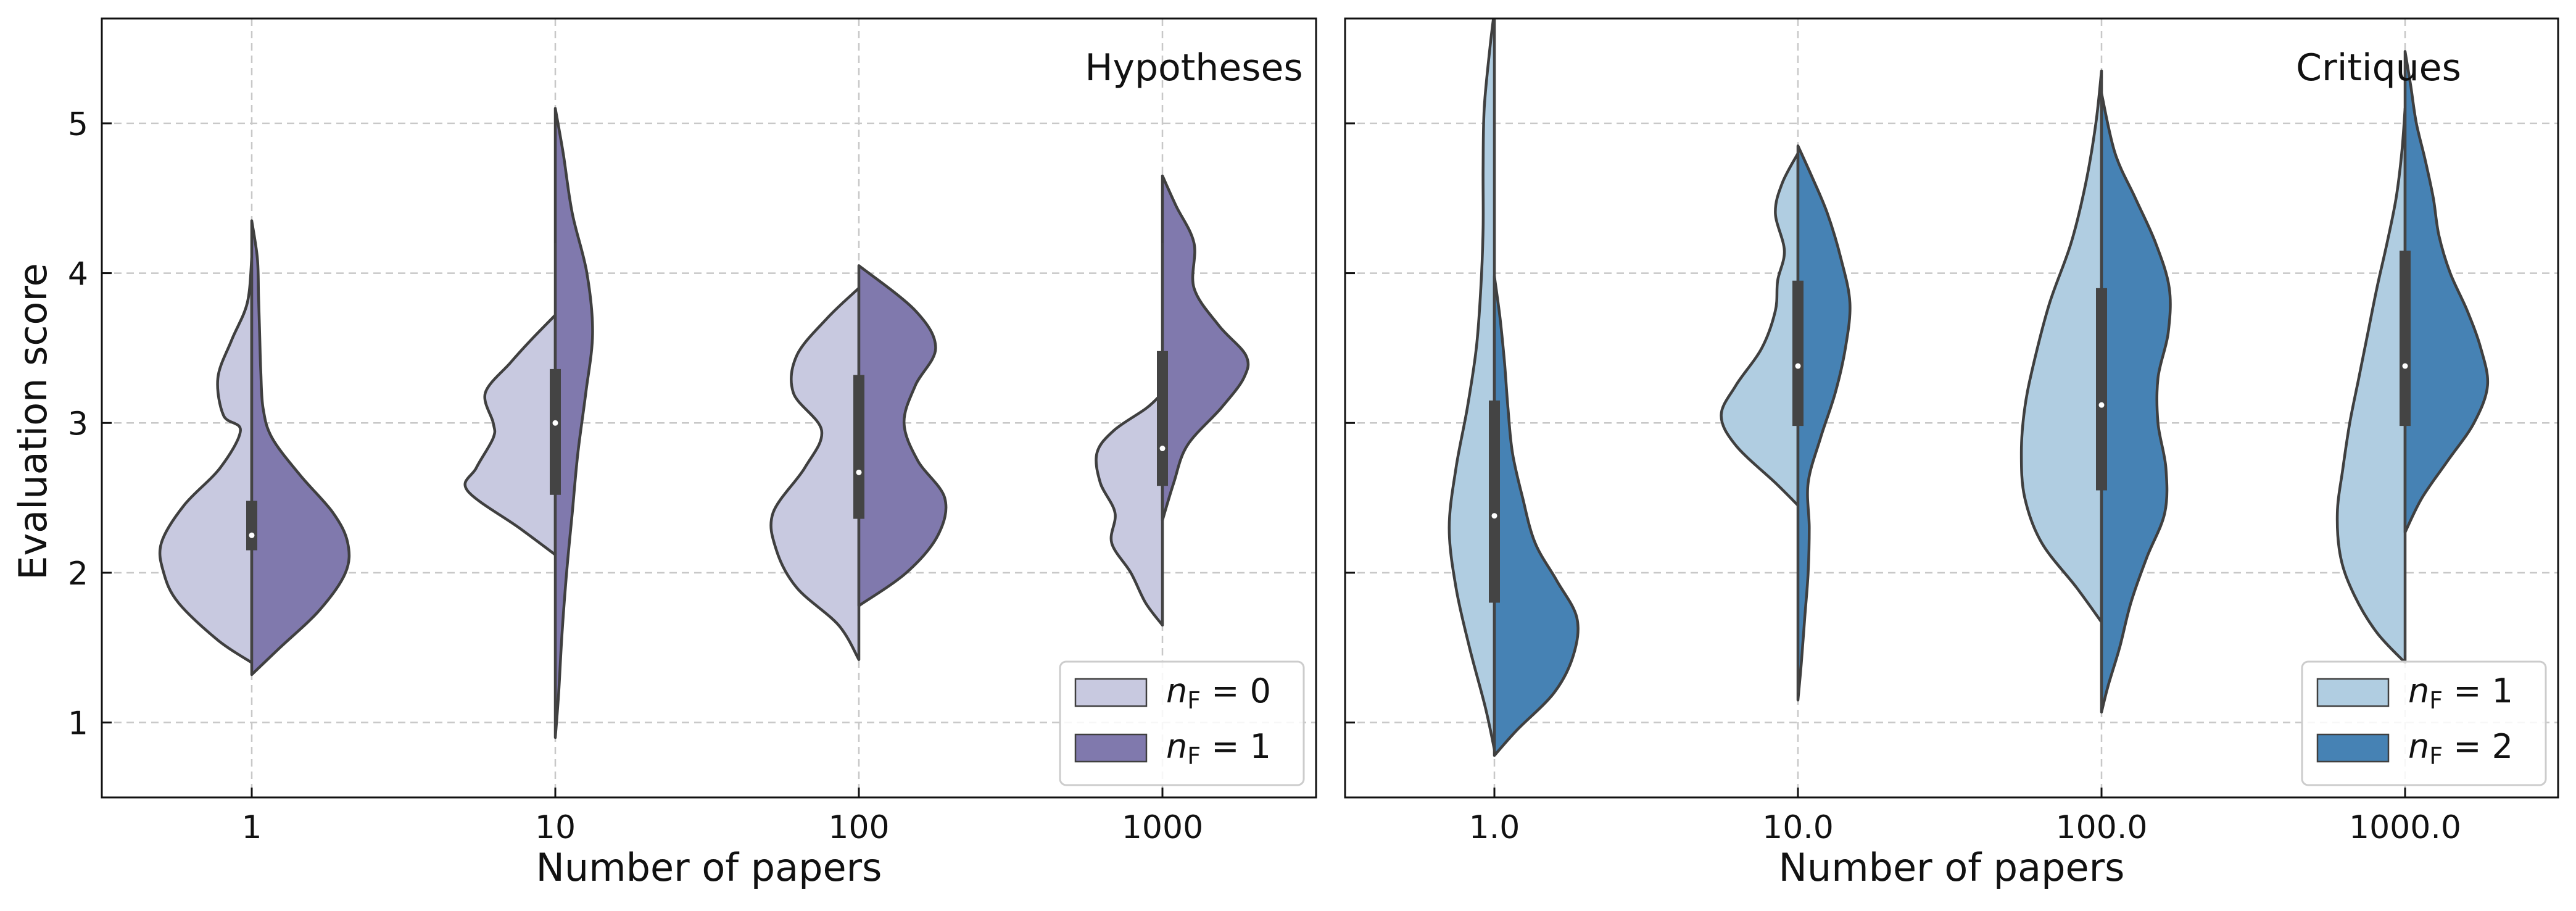  What do you see at coordinates (1471, 385) in the screenshot?
I see `critiques-violin-left-1.0` at bounding box center [1471, 385].